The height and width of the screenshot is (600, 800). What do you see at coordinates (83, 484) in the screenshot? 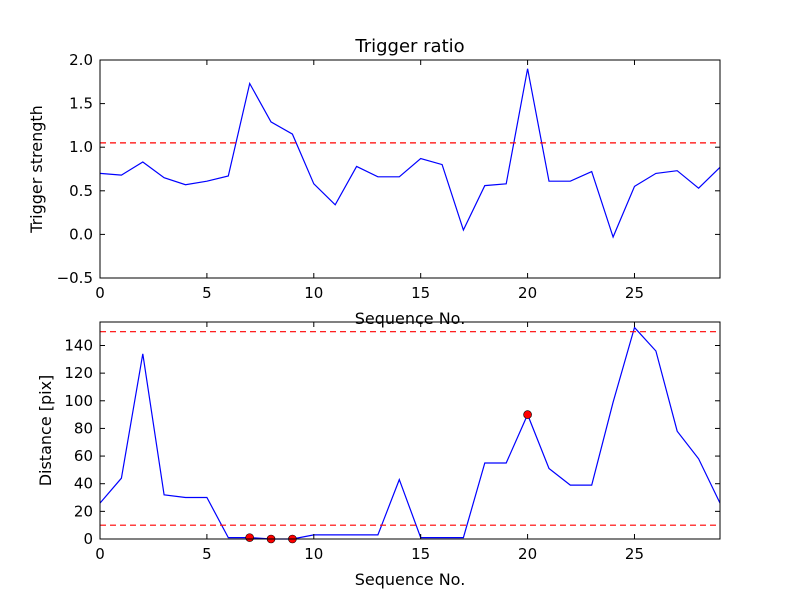
I see `y-tick-label: 40` at bounding box center [83, 484].